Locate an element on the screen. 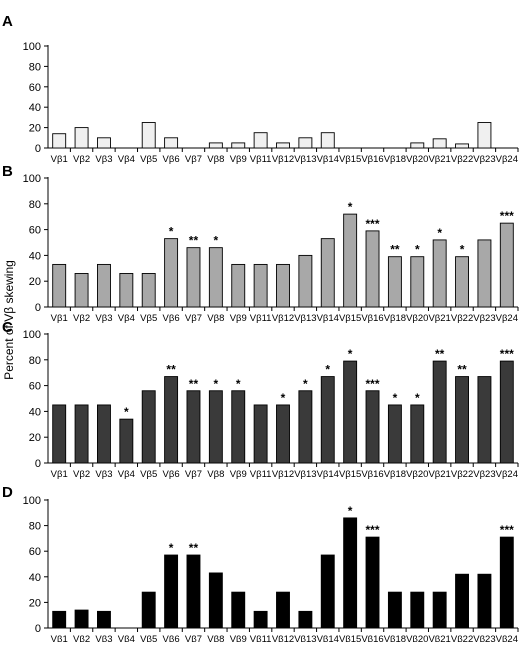 The width and height of the screenshot is (520, 647). y-axis-label: Percent of Vβ skewing is located at coordinates (9, 320).